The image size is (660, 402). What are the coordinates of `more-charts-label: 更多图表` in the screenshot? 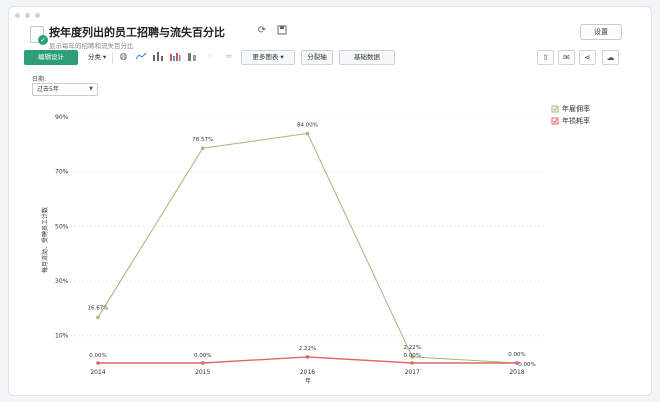 It's located at (265, 57).